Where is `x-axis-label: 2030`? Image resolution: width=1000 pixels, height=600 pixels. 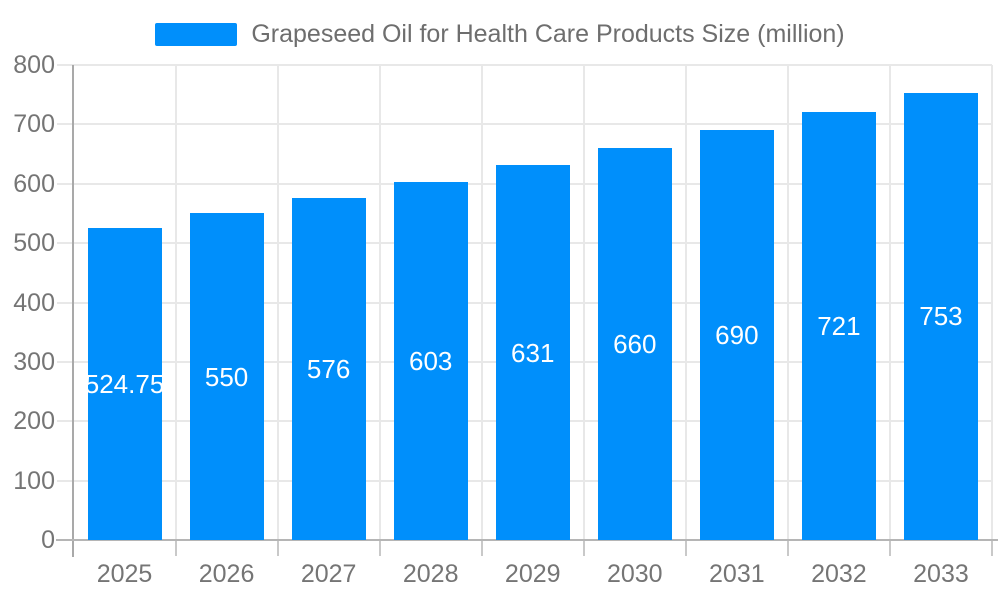
x-axis-label: 2030 is located at coordinates (634, 574).